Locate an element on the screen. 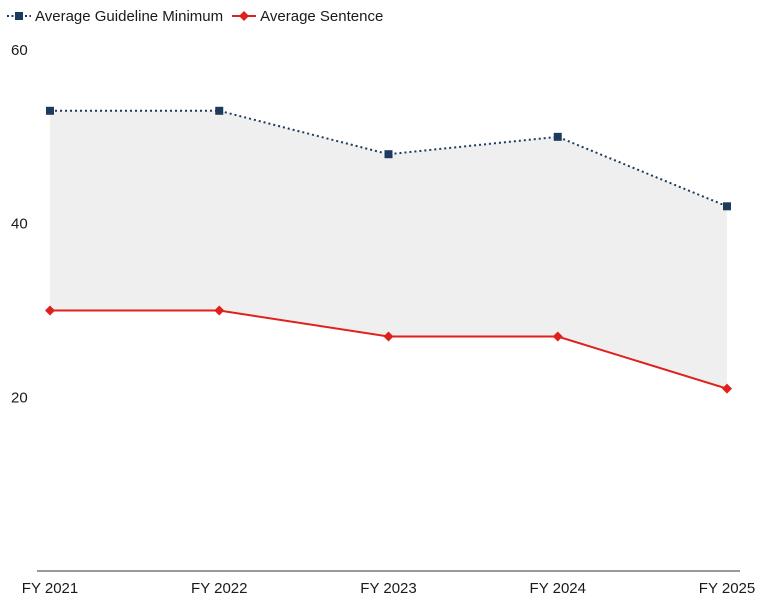  y-tick-label-20: 20 is located at coordinates (19, 397).